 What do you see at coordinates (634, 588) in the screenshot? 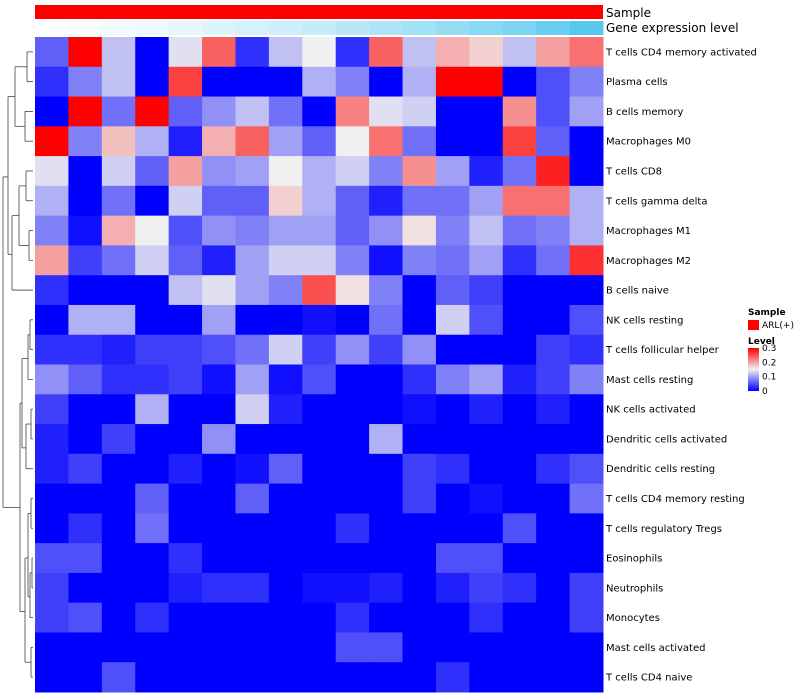
I see `row-label: Neutrophils` at bounding box center [634, 588].